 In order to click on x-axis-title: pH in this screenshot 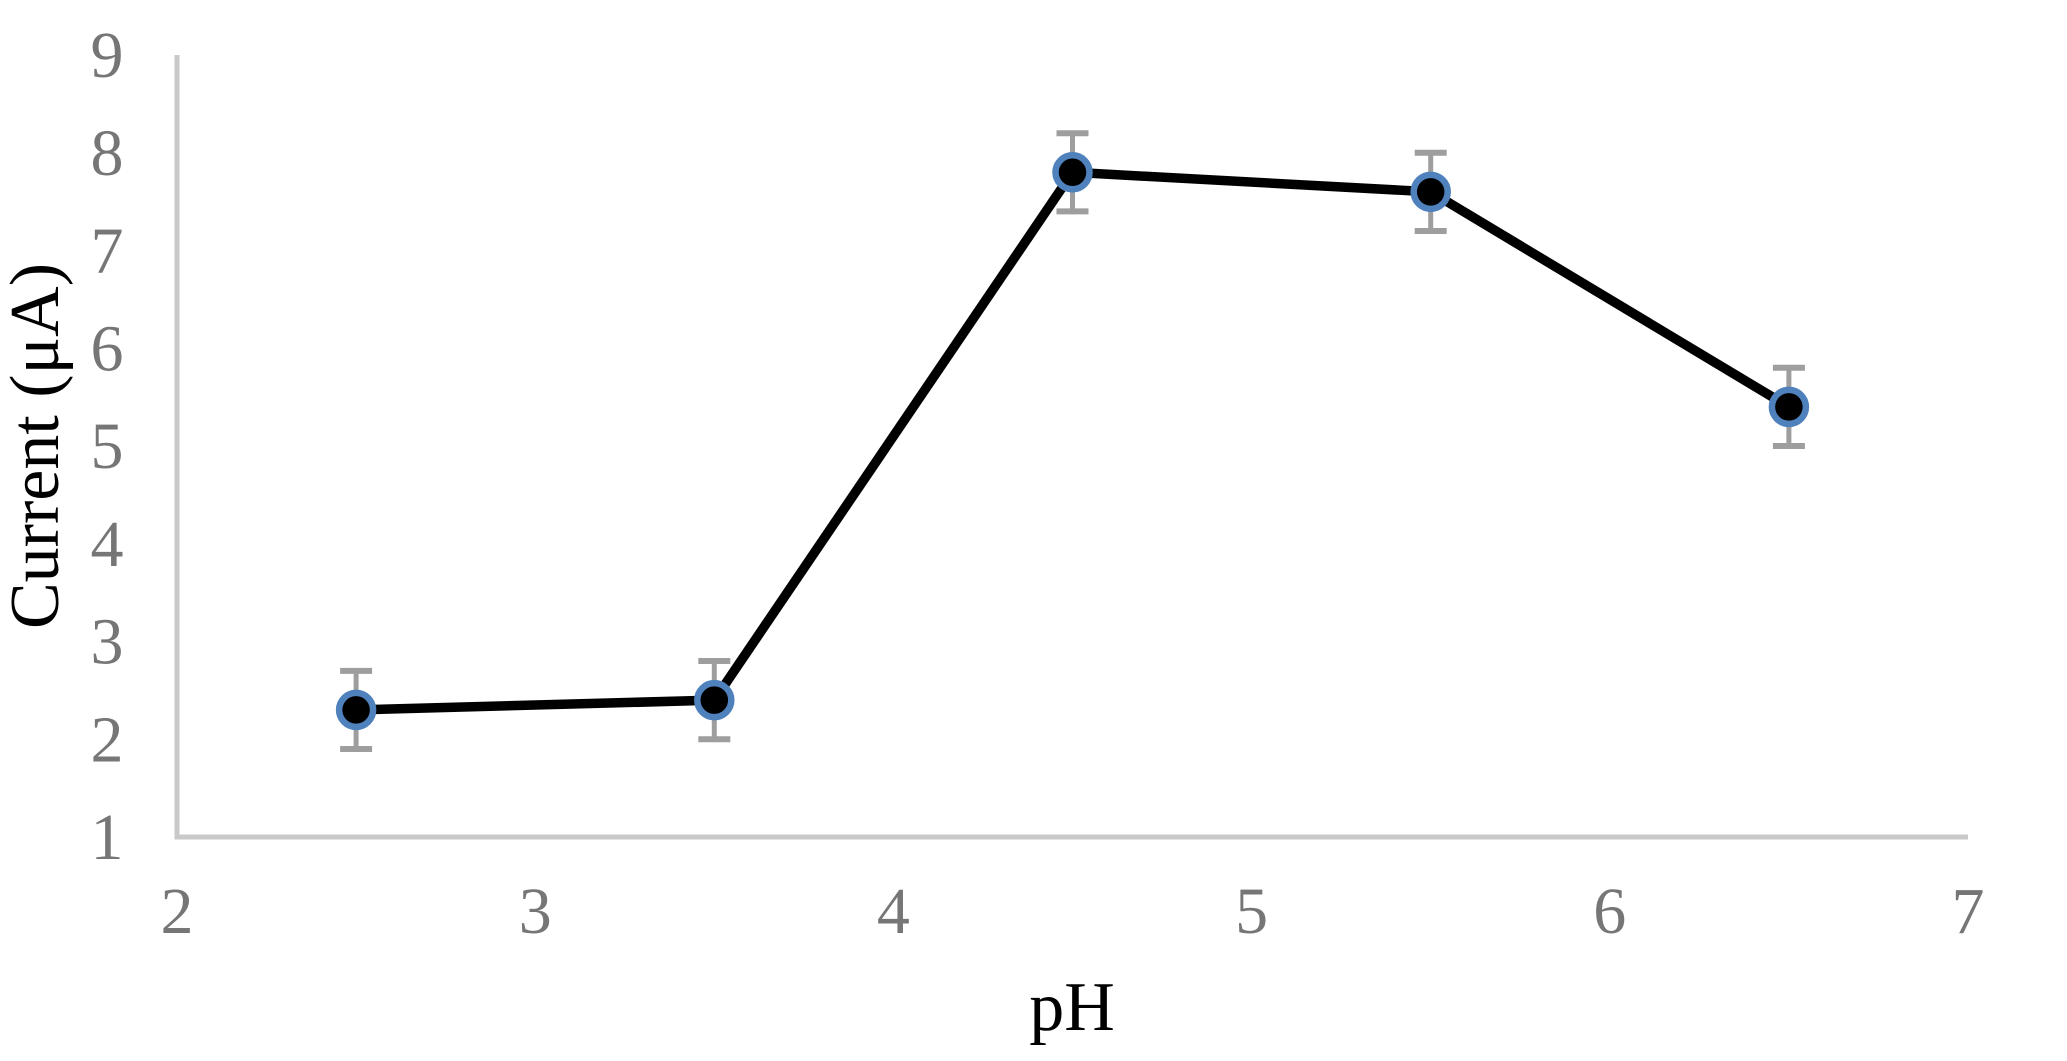, I will do `click(1072, 1007)`.